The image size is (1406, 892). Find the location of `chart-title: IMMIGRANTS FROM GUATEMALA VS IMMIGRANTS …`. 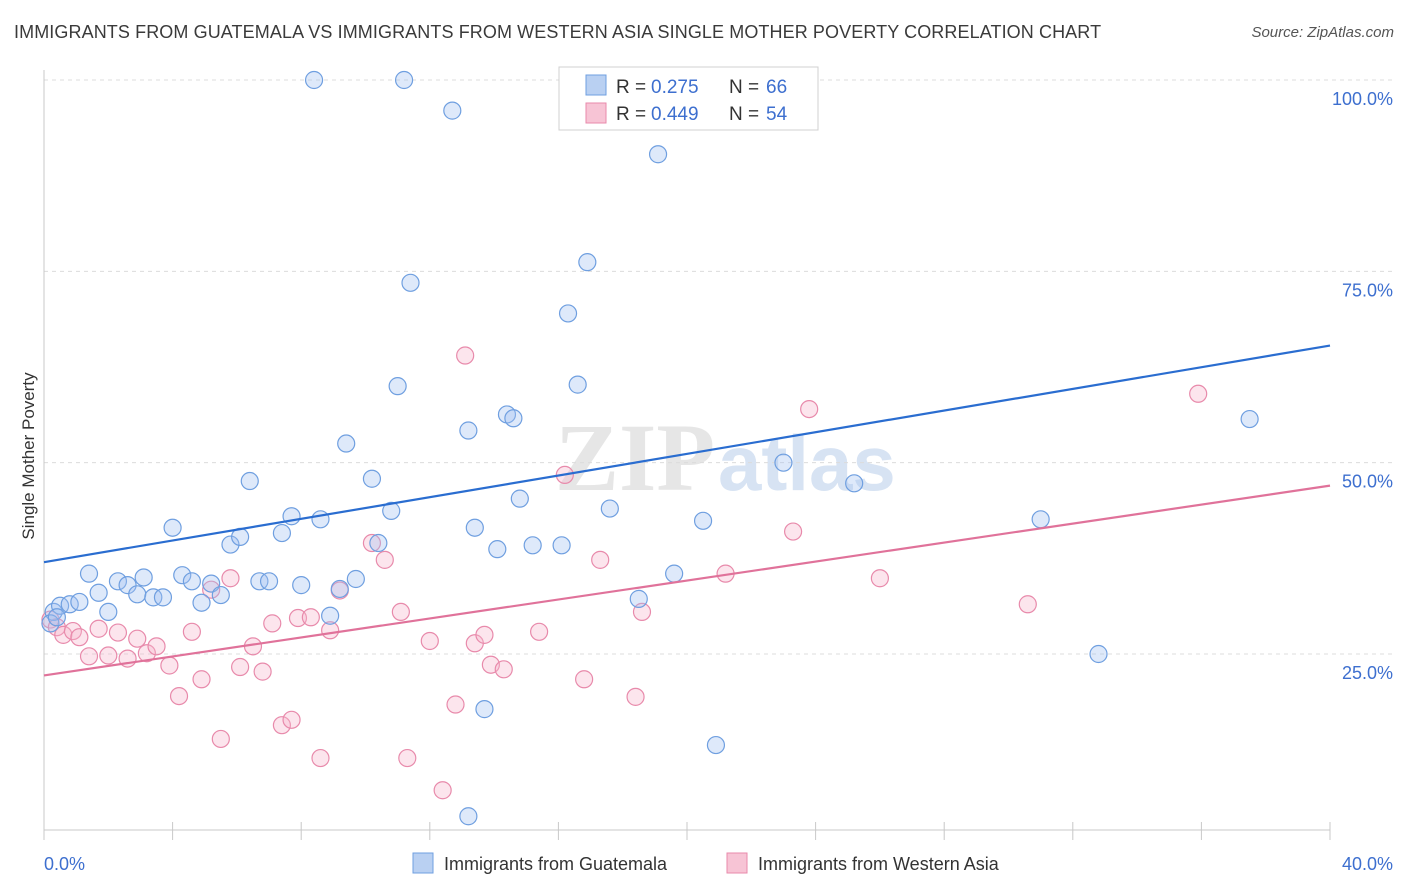

chart-title: IMMIGRANTS FROM GUATEMALA VS IMMIGRANTS … is located at coordinates (558, 32).